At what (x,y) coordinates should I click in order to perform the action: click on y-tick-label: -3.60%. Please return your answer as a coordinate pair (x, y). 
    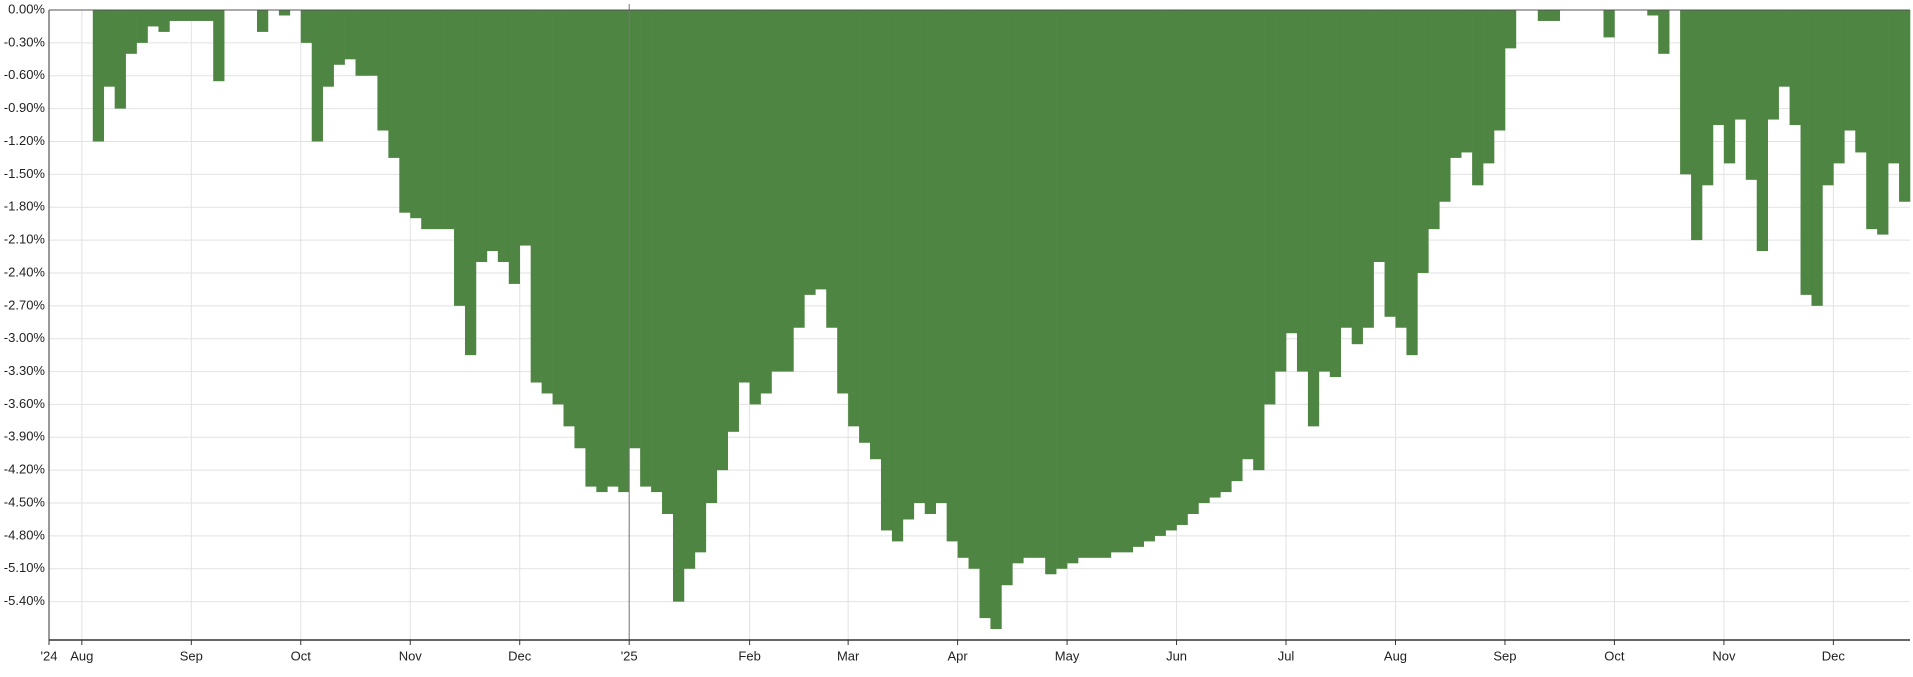
    Looking at the image, I should click on (25, 403).